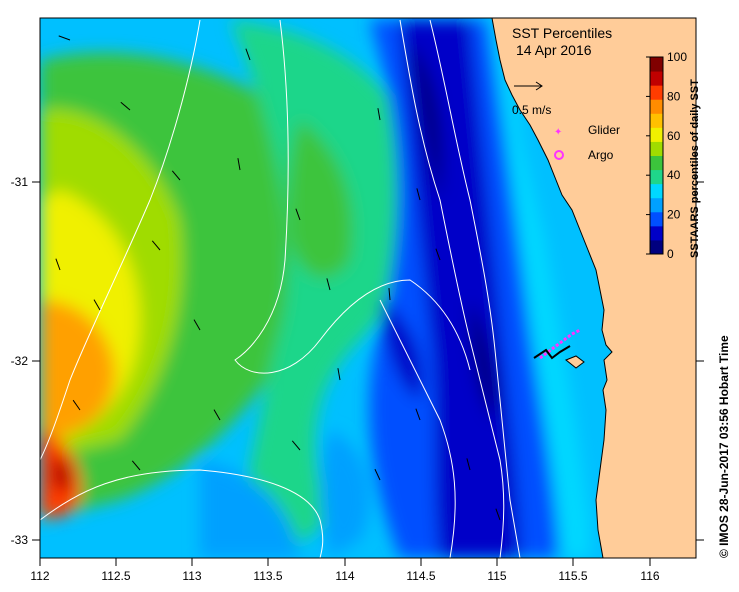 The image size is (739, 592). What do you see at coordinates (559, 155) in the screenshot?
I see `argo-marker-icon` at bounding box center [559, 155].